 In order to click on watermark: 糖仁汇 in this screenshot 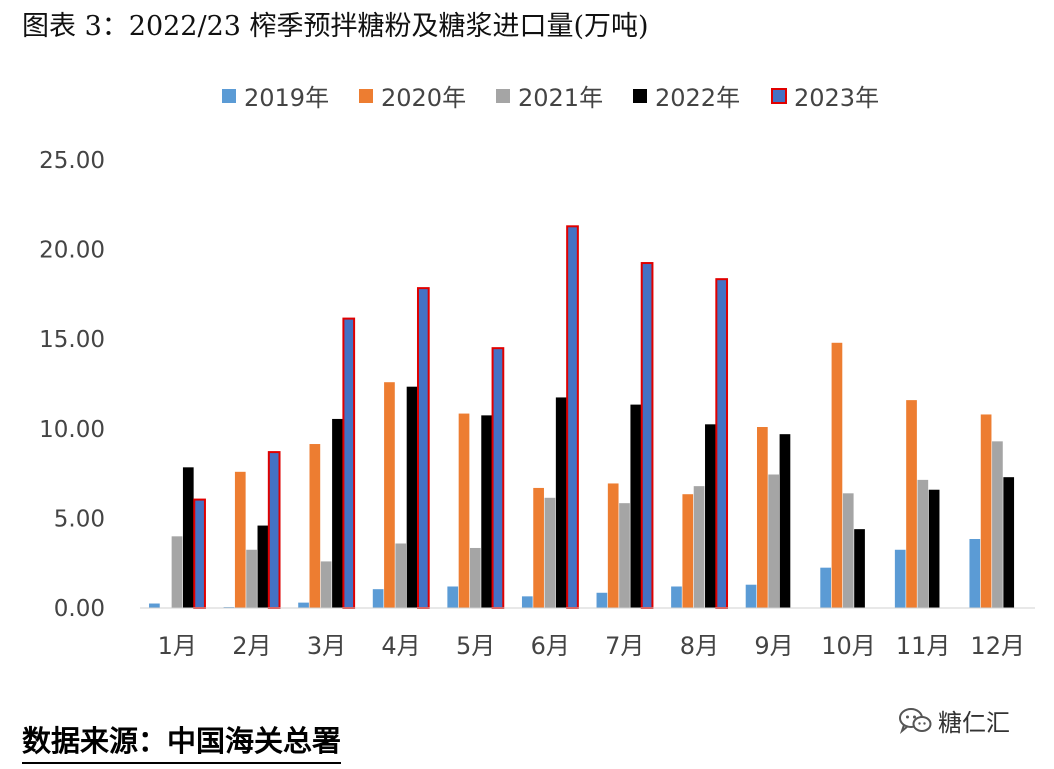, I will do `click(954, 720)`.